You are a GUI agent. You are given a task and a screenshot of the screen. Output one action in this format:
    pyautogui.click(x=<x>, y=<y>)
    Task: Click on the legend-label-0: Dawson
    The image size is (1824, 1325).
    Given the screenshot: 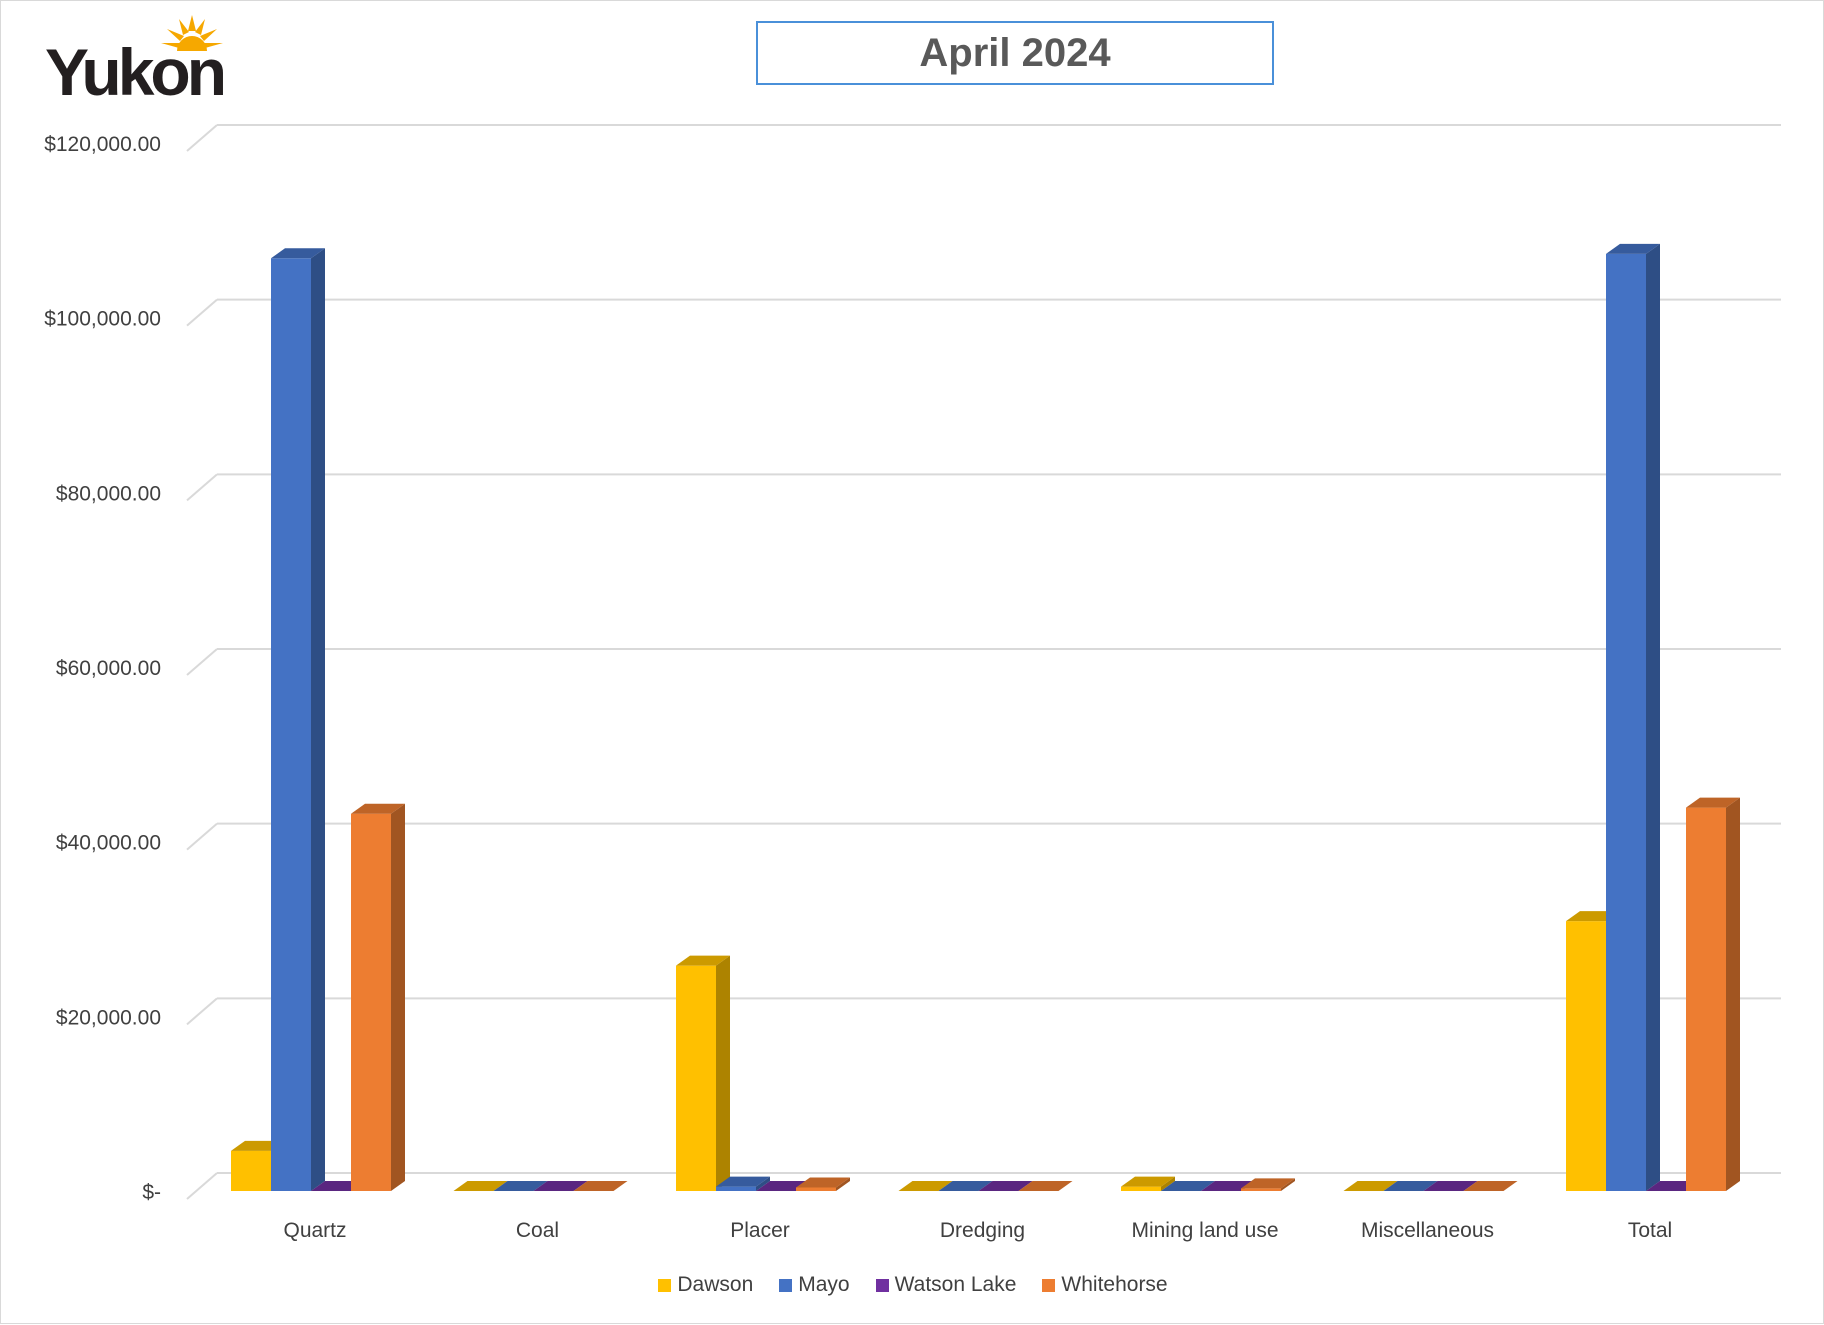 What is the action you would take?
    pyautogui.click(x=715, y=1285)
    